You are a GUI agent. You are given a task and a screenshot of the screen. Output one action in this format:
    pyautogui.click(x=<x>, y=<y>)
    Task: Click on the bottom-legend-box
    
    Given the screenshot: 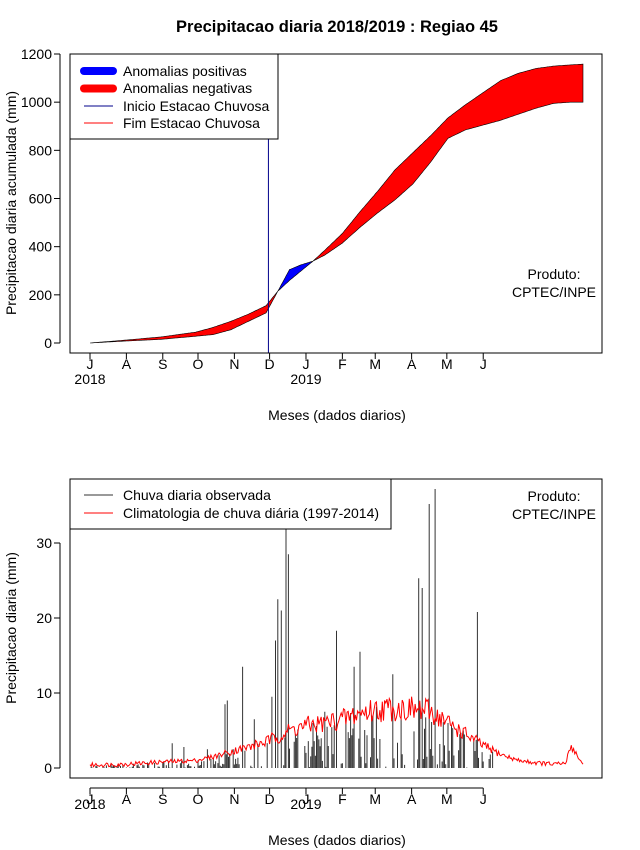 What is the action you would take?
    pyautogui.click(x=230, y=504)
    